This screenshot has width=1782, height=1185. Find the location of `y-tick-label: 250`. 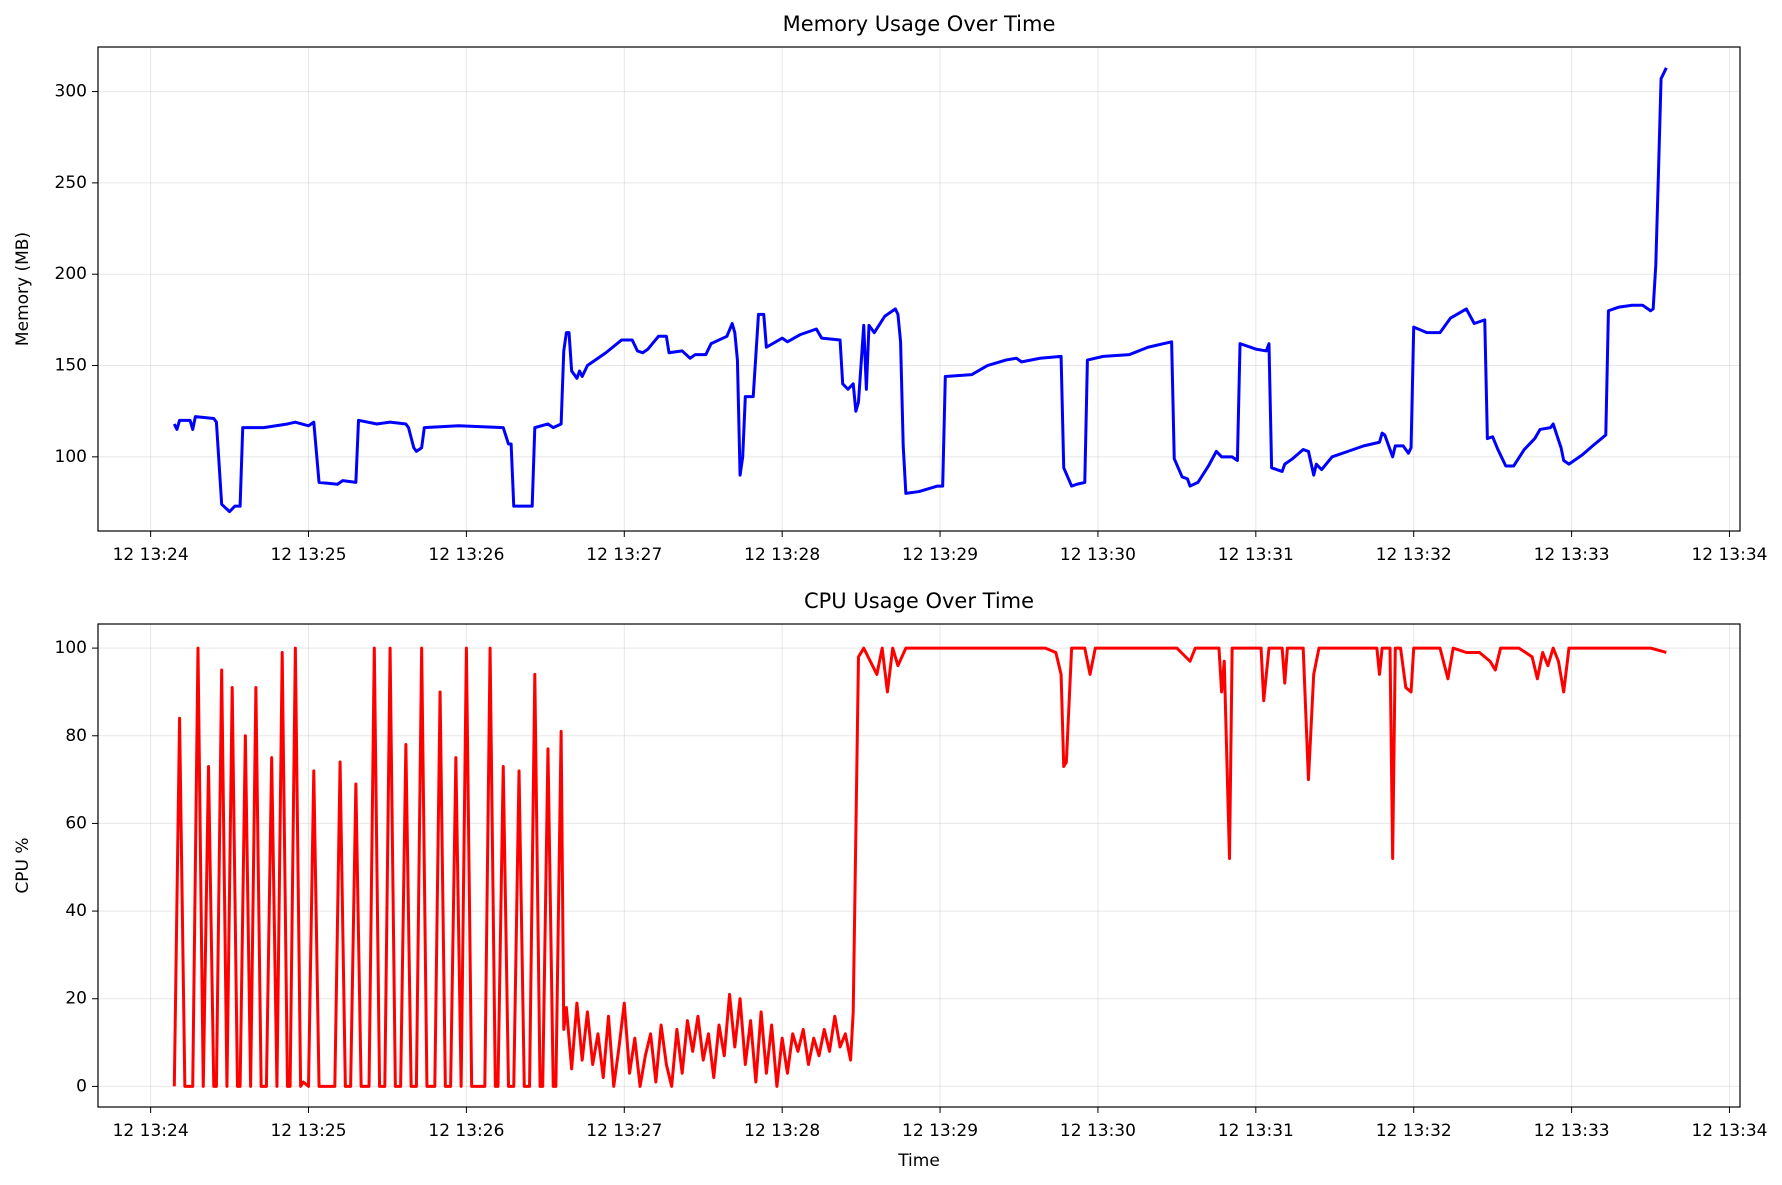

y-tick-label: 250 is located at coordinates (71, 183).